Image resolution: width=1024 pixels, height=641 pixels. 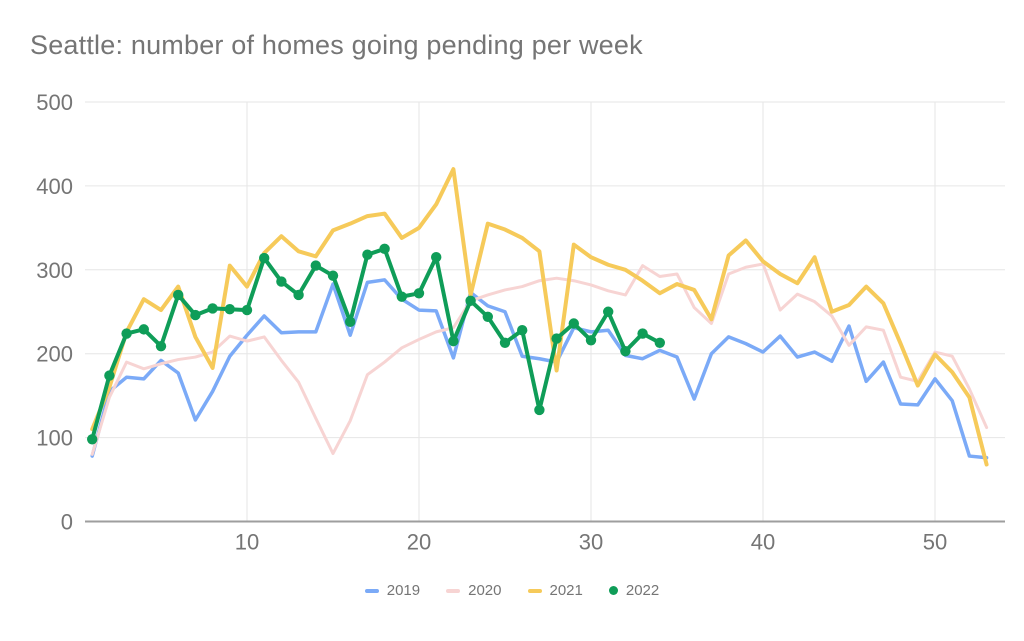 I want to click on y-tick-label: 500, so click(x=54, y=102).